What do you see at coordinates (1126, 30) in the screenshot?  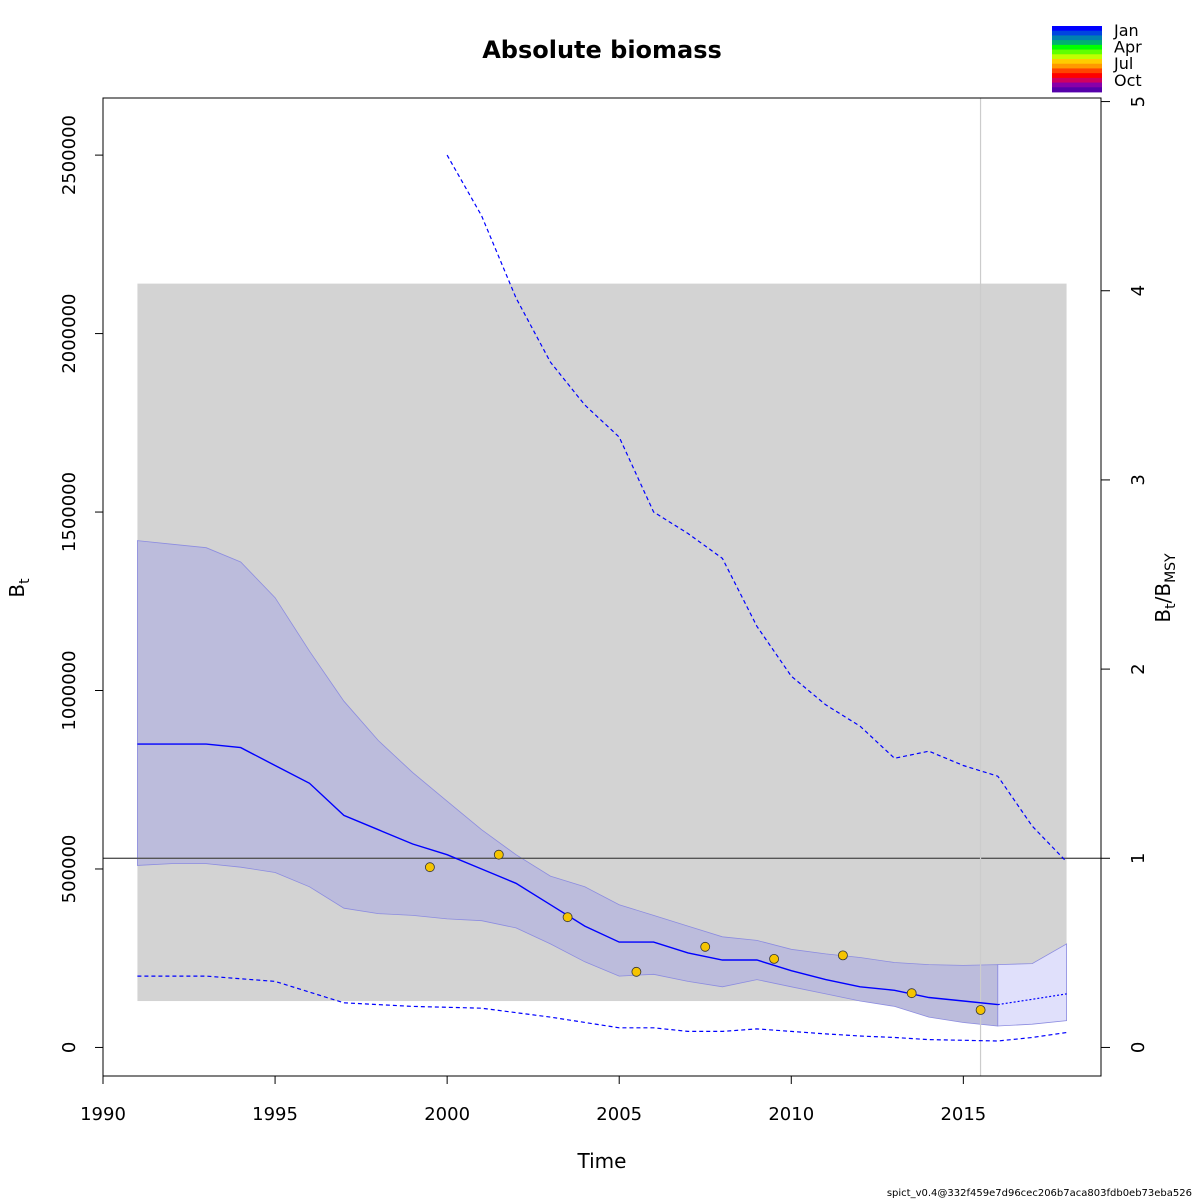 I see `legend-label: Jan` at bounding box center [1126, 30].